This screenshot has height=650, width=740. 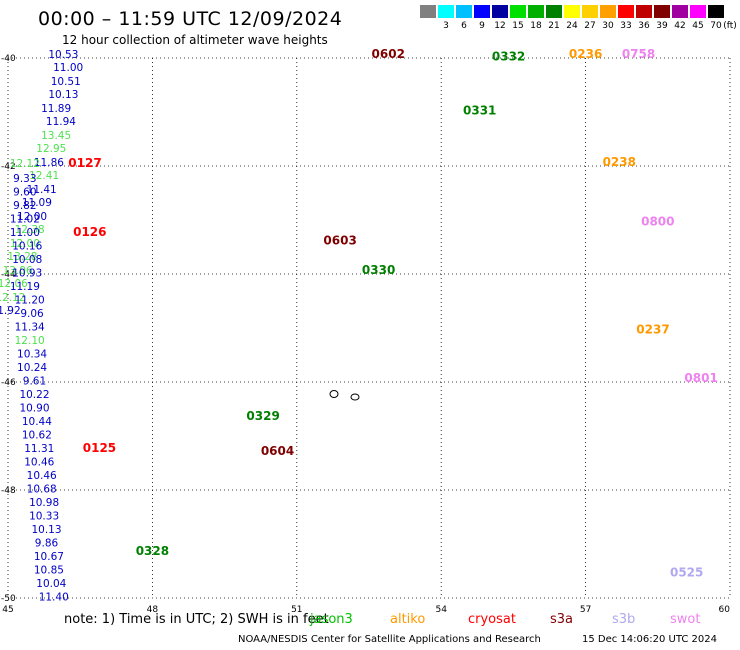 What do you see at coordinates (408, 619) in the screenshot?
I see `satellite-altiko: altiko` at bounding box center [408, 619].